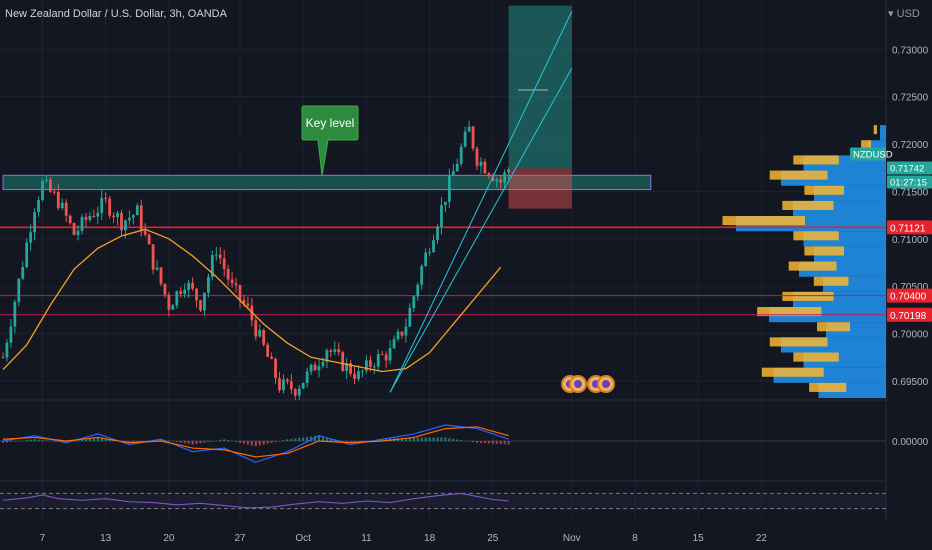  I want to click on macd-pane, so click(443, 443).